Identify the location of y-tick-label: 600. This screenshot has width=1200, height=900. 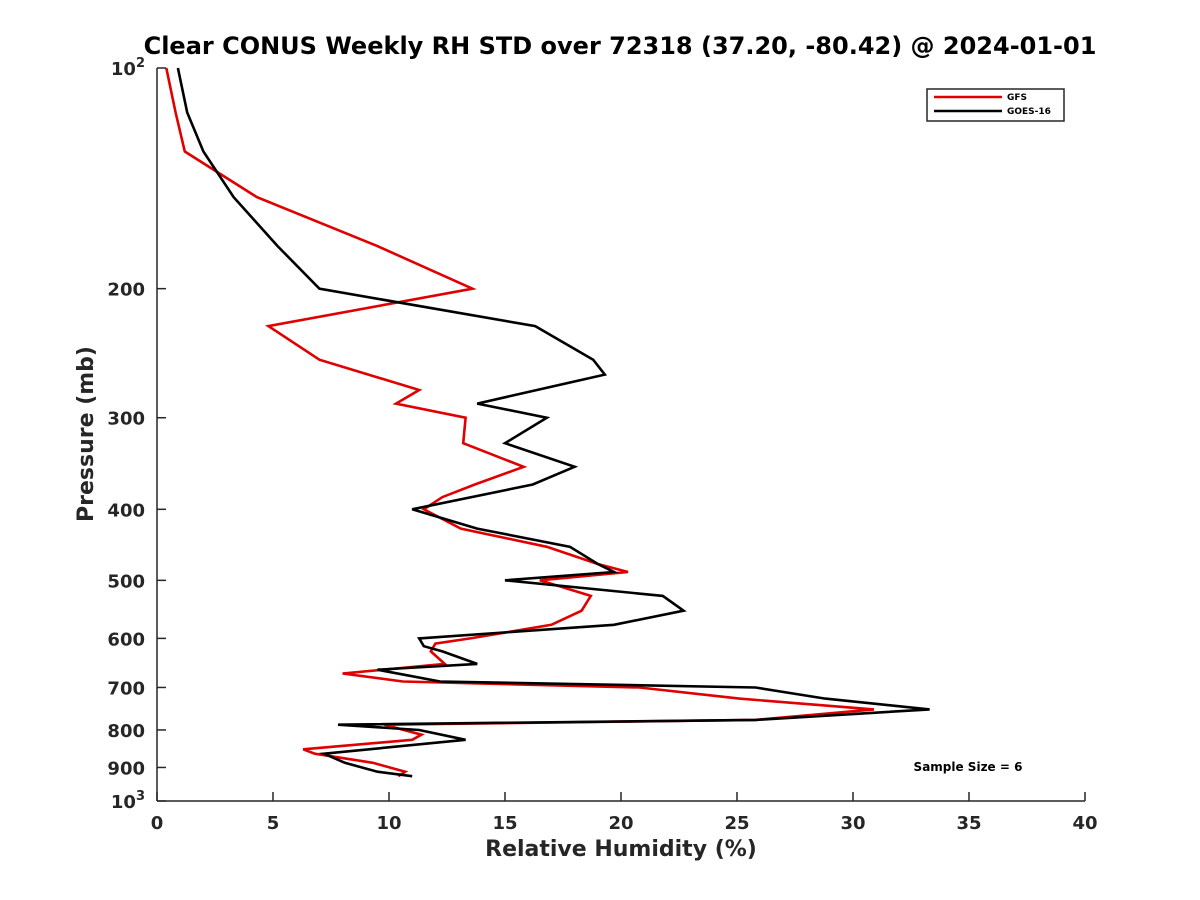
(126, 639).